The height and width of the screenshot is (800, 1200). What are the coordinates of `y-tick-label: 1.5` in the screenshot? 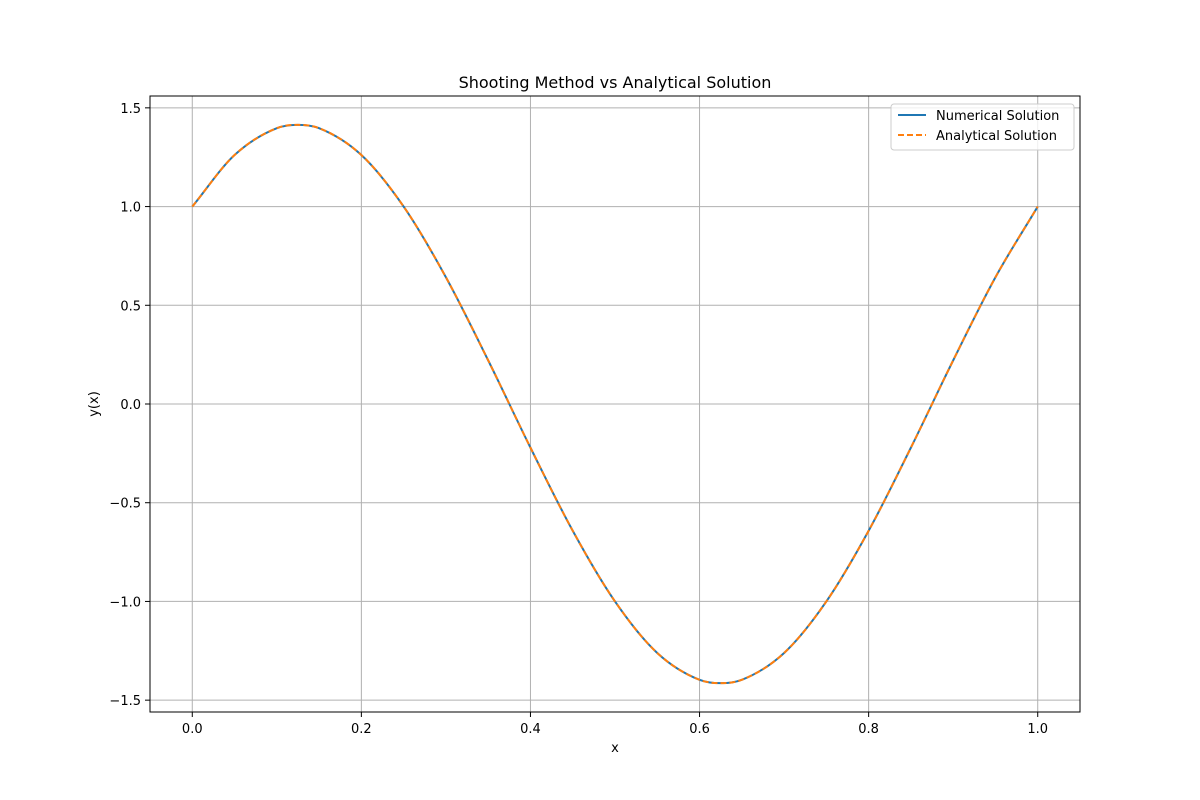 It's located at (130, 109).